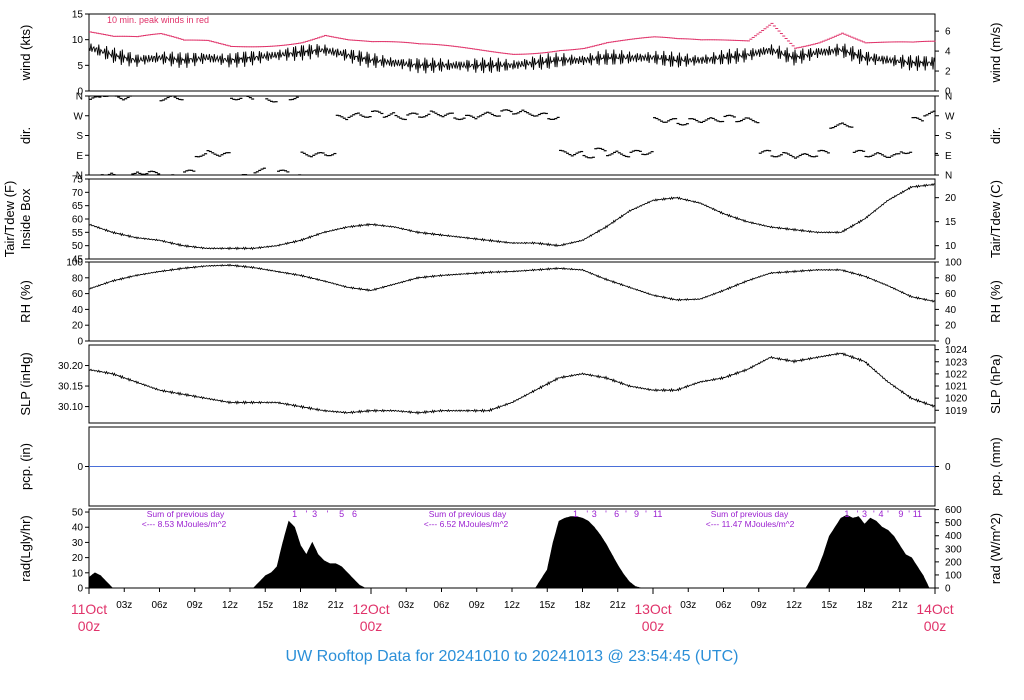  I want to click on slp-right-tick-label: 1023, so click(956, 362).